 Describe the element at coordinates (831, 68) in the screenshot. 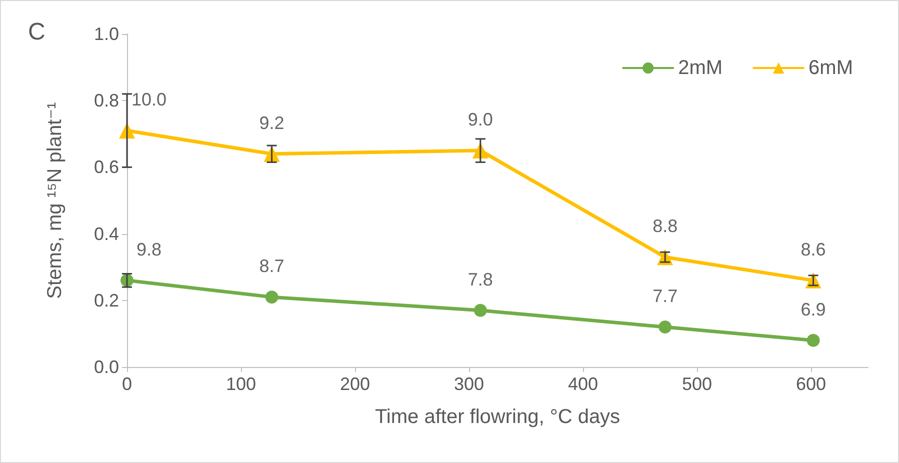

I see `legend-label: 6mM` at that location.